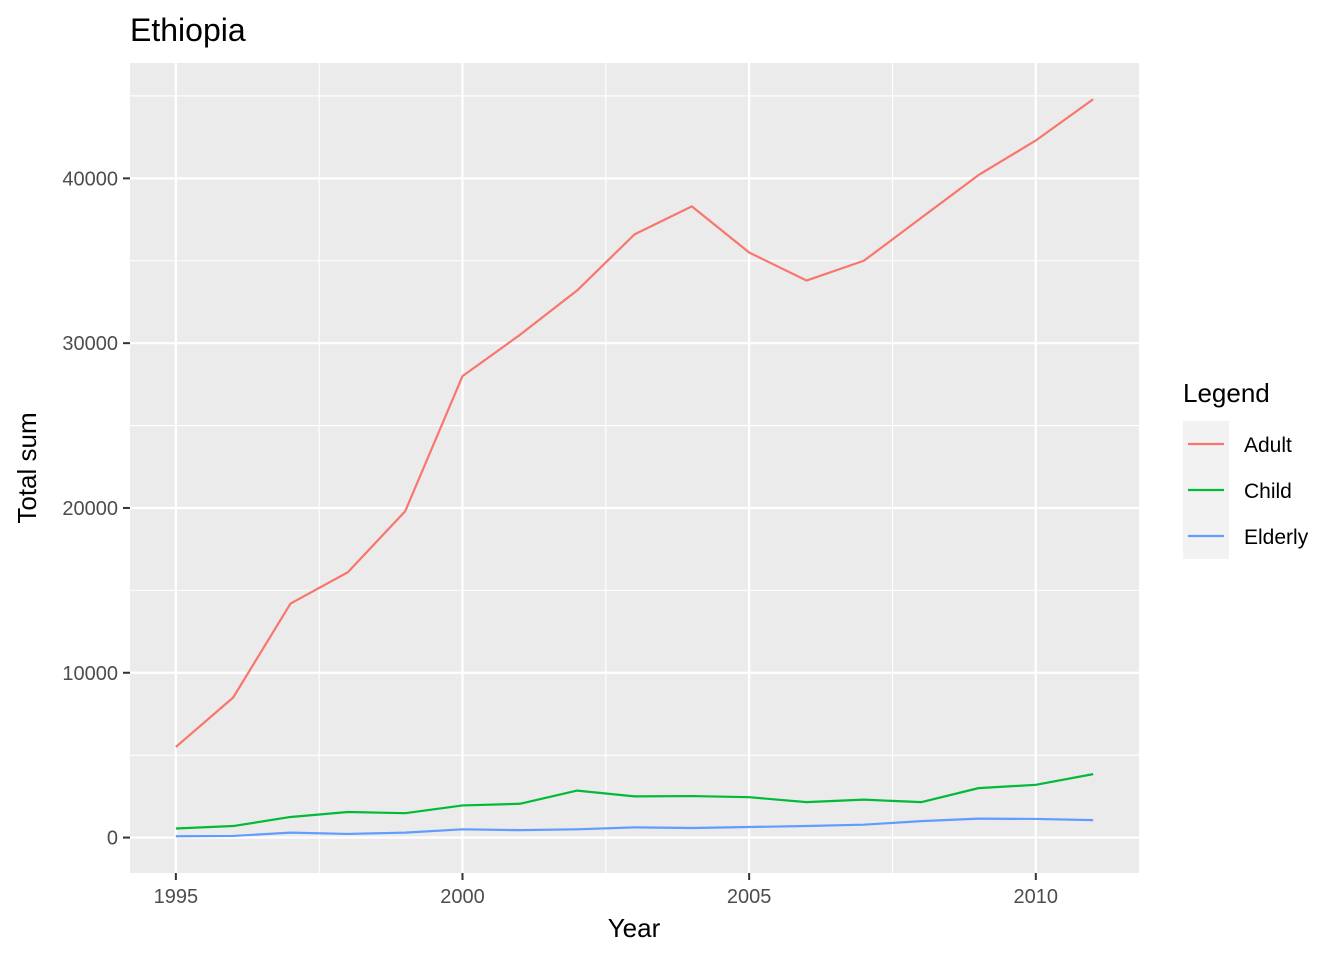 This screenshot has width=1344, height=960. I want to click on legend: Legend Adult Child Elderly, so click(1246, 468).